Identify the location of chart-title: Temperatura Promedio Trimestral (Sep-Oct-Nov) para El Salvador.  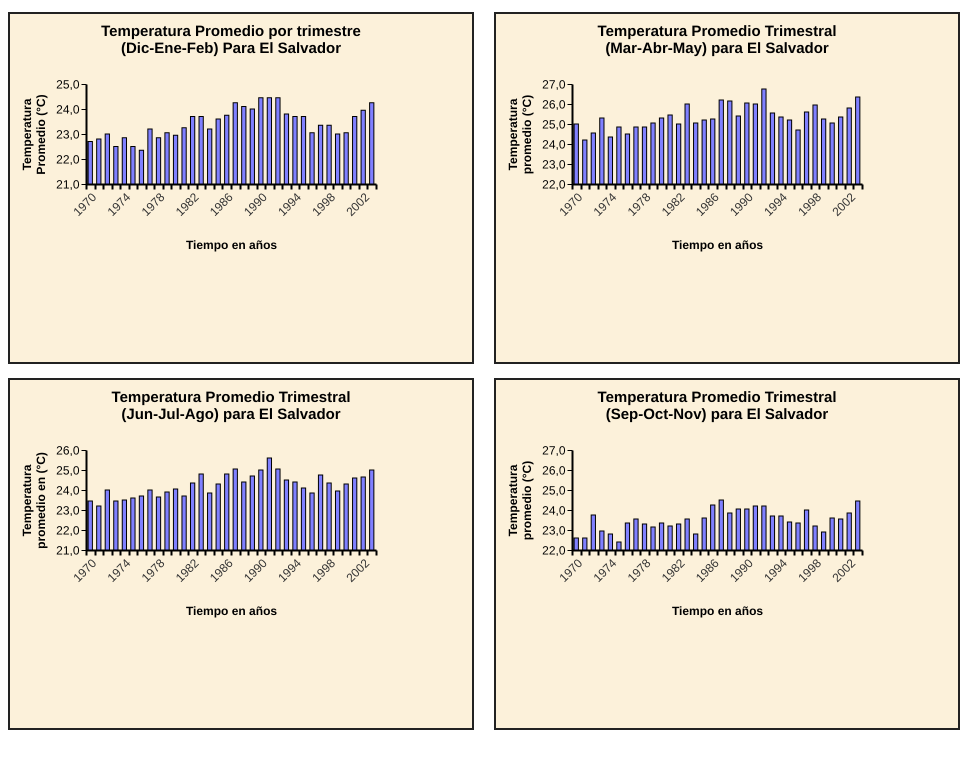
(717, 406).